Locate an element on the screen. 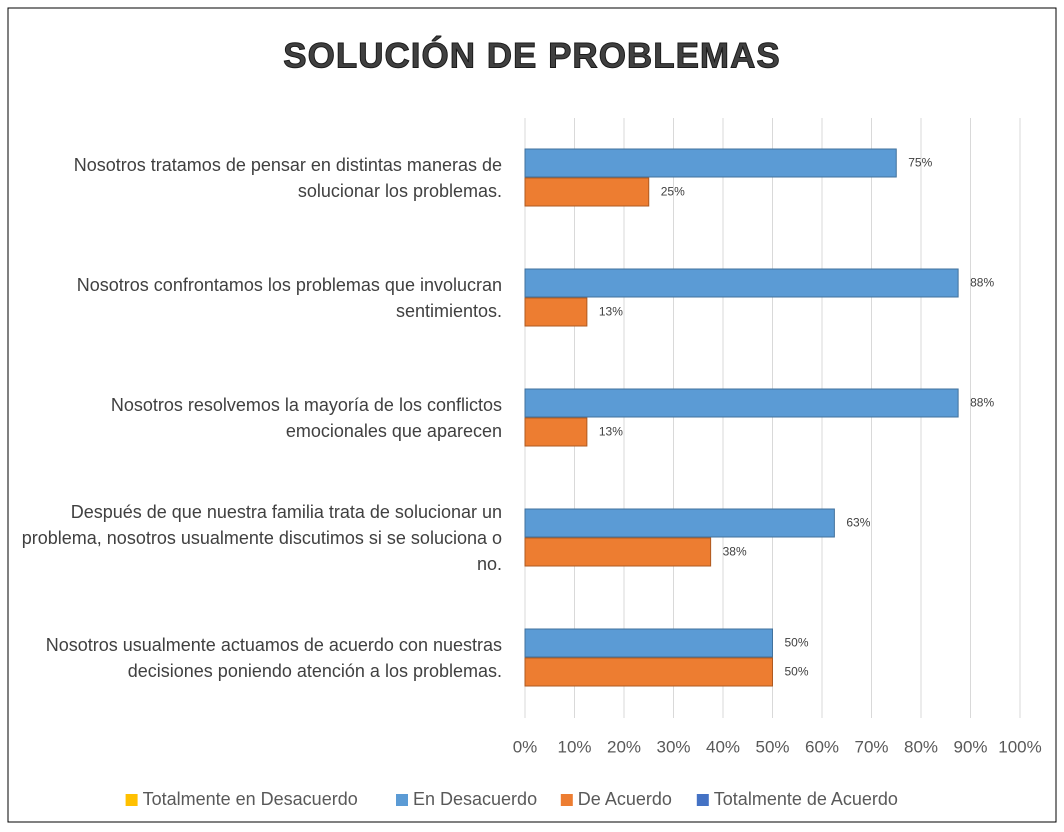 Image resolution: width=1064 pixels, height=832 pixels. x-tick-label: 60% is located at coordinates (822, 746).